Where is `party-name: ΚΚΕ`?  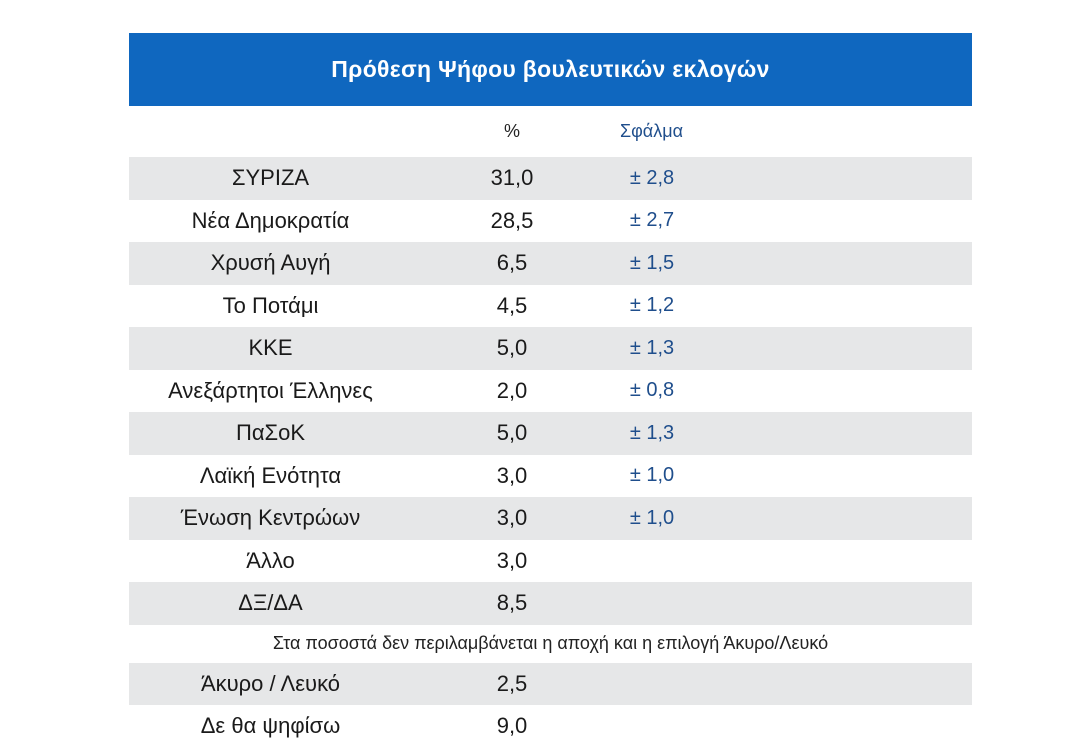 party-name: ΚΚΕ is located at coordinates (270, 348).